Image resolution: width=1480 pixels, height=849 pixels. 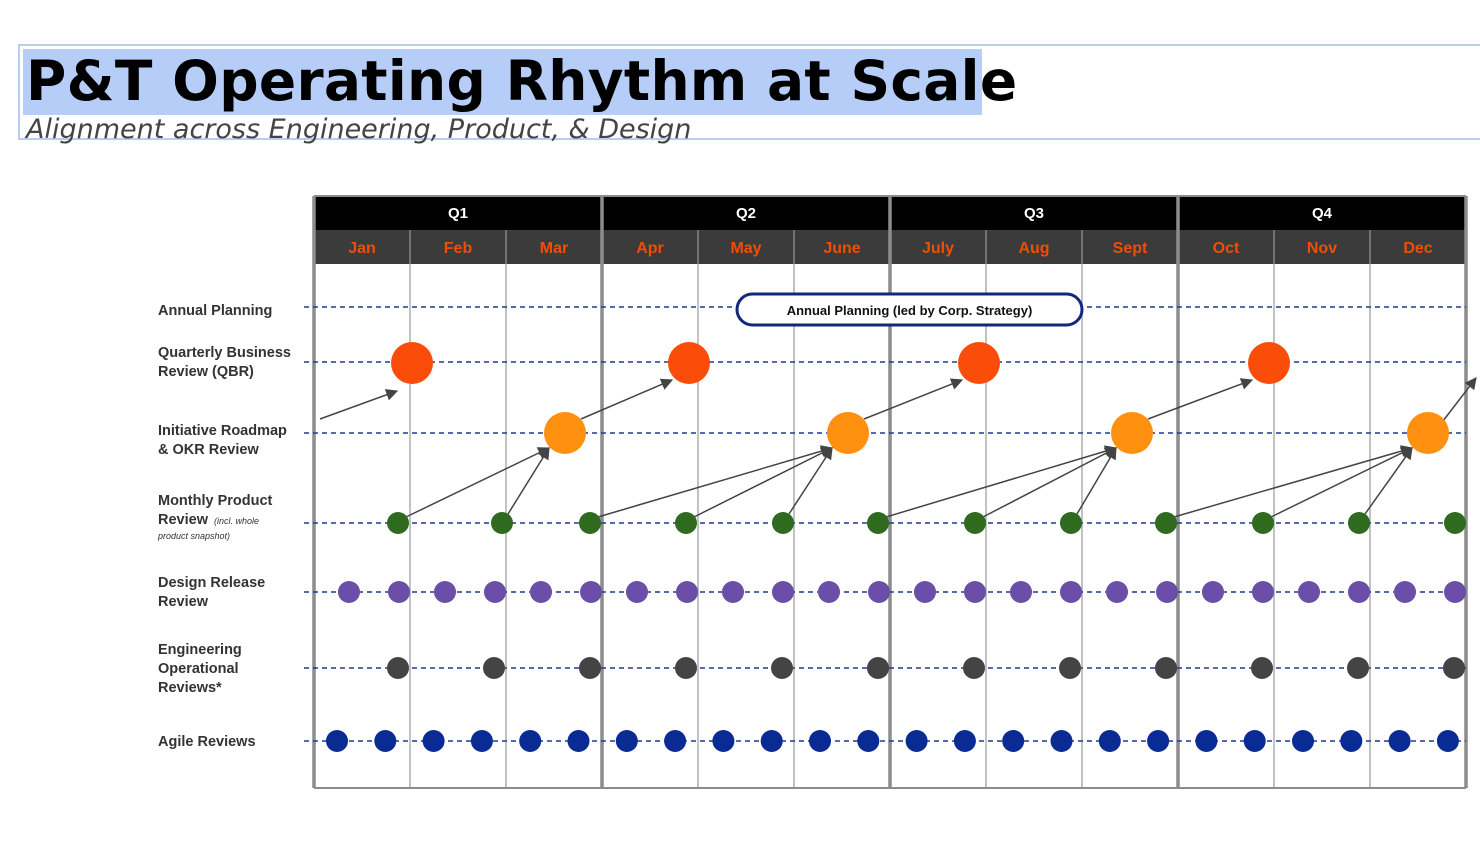 I want to click on title-selection-highlight, so click(x=502, y=82).